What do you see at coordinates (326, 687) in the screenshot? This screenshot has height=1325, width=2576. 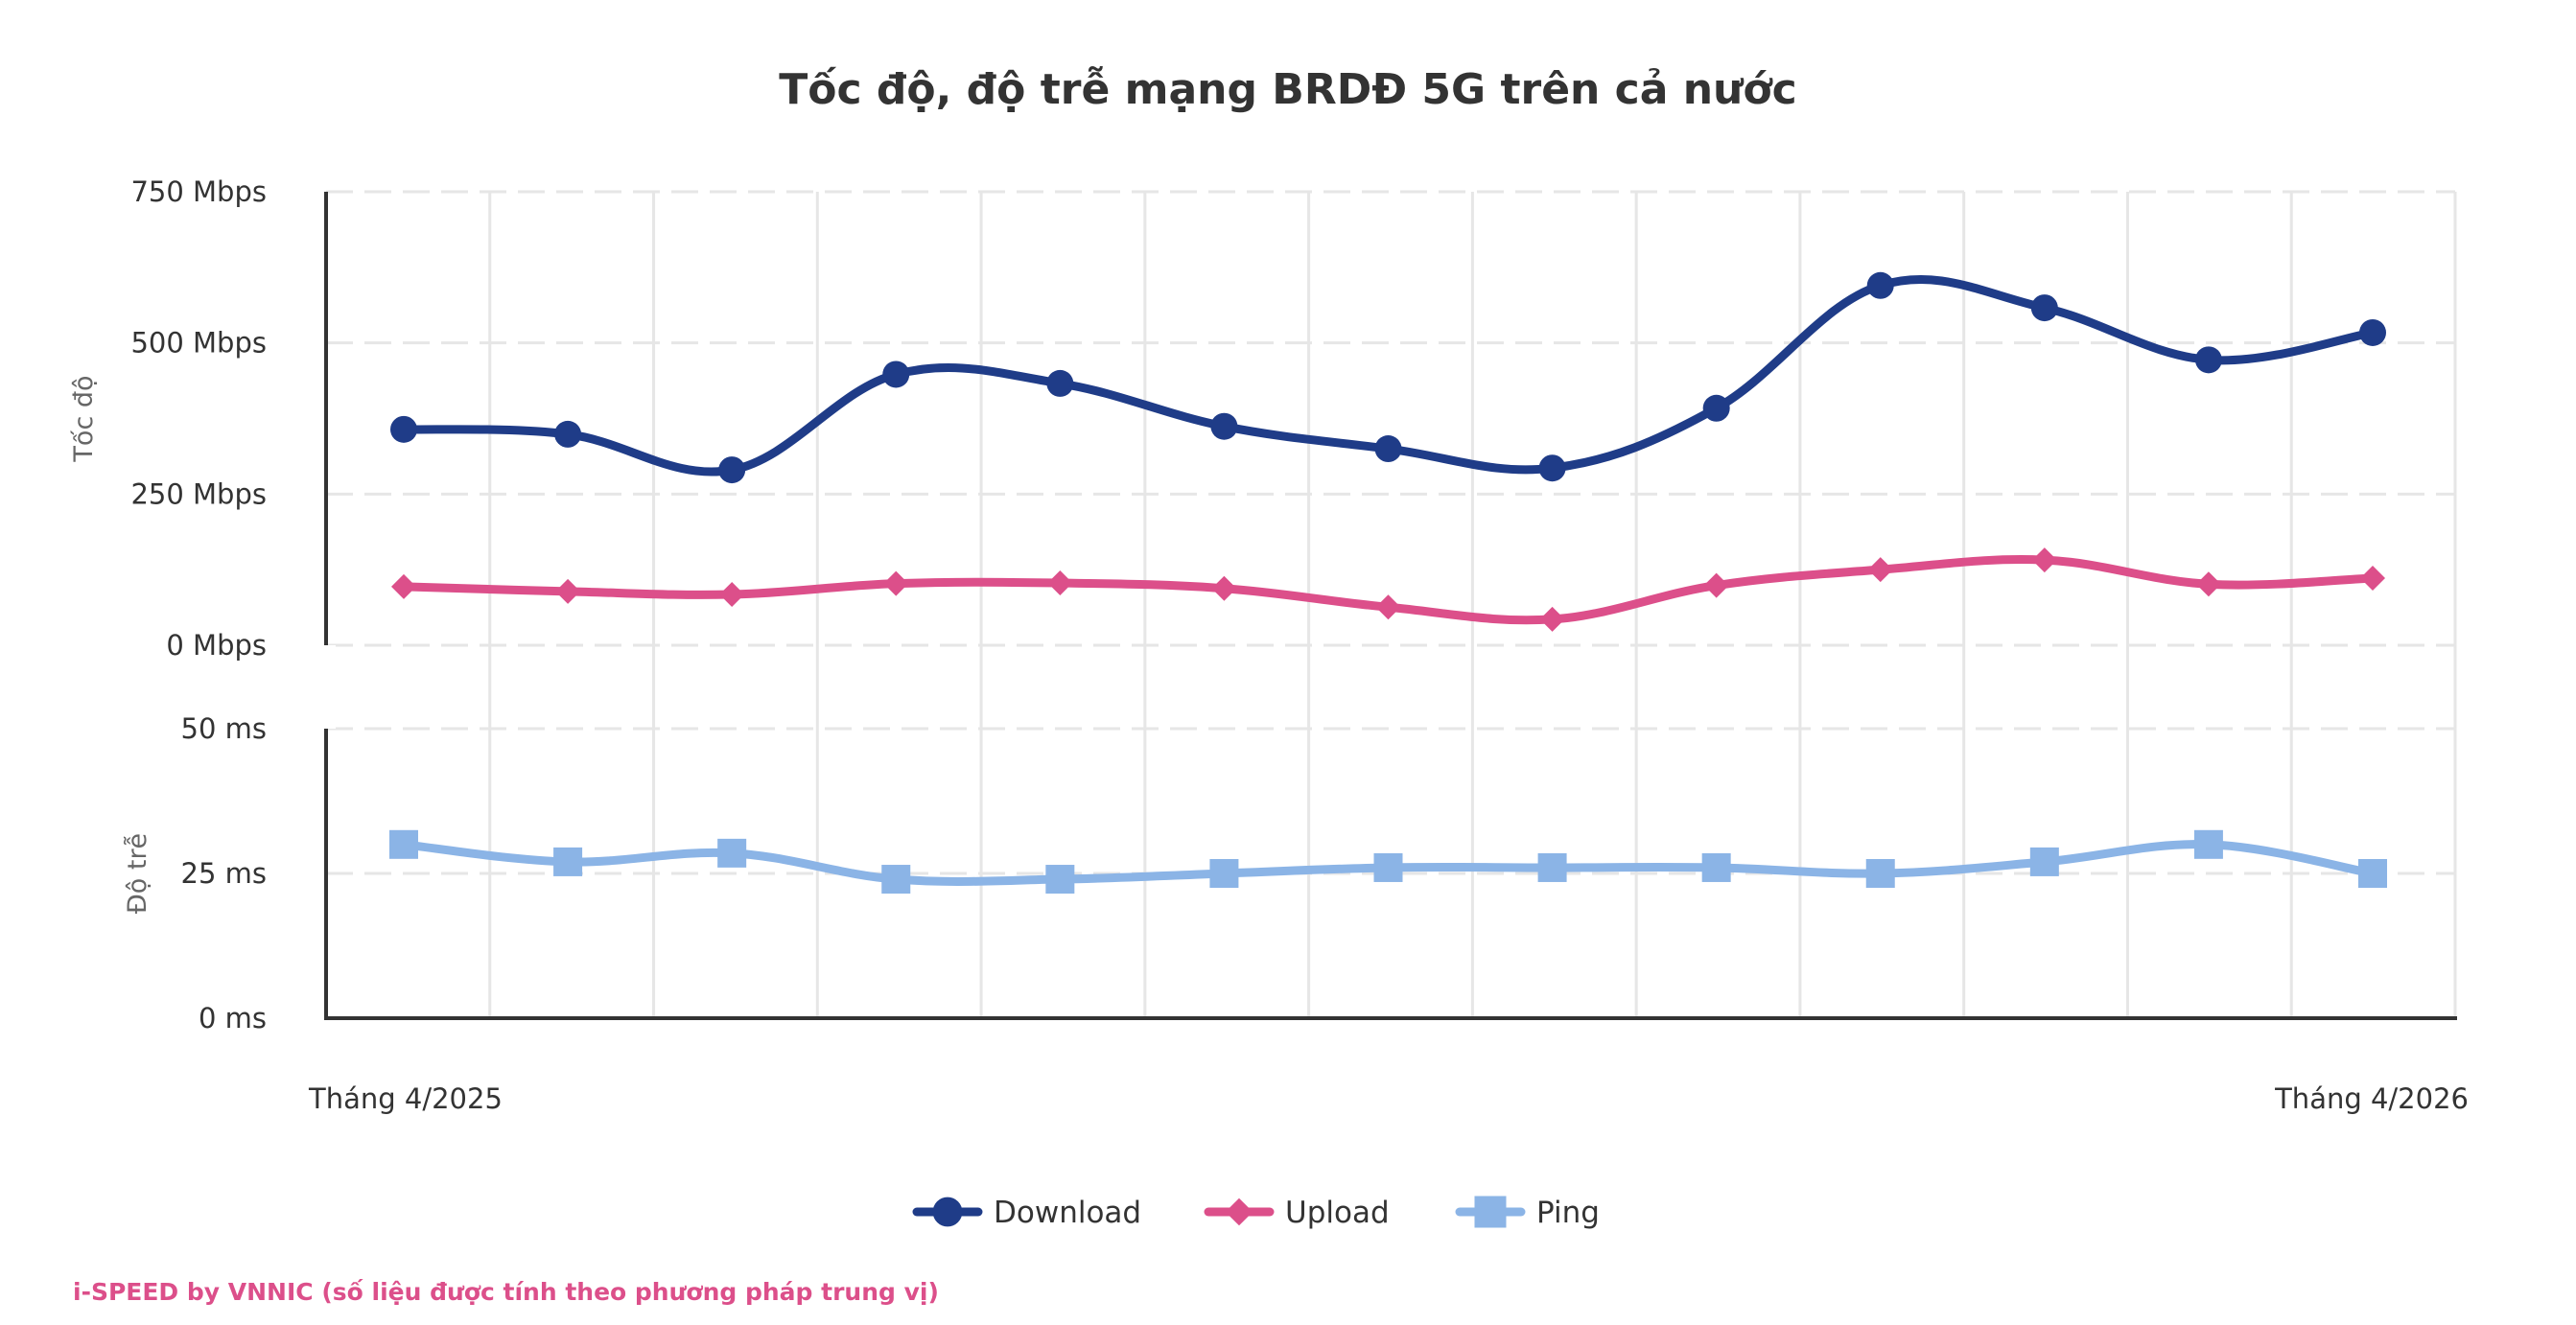 I see `axis-break` at bounding box center [326, 687].